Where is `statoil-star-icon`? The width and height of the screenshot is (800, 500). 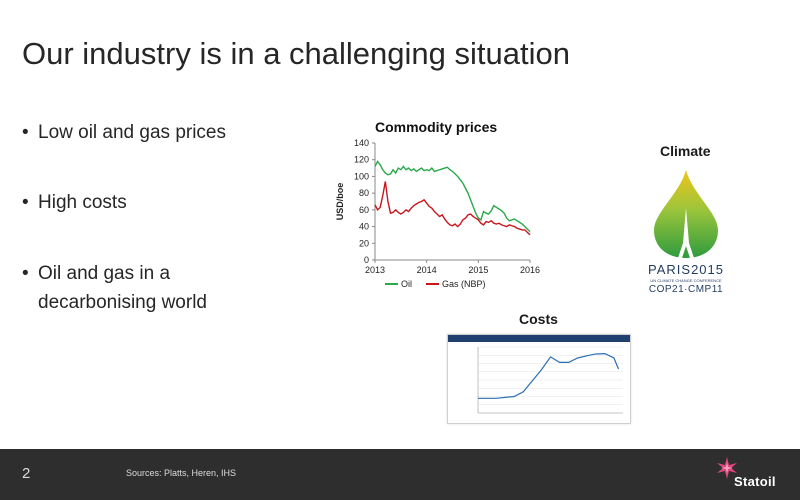 statoil-star-icon is located at coordinates (727, 468).